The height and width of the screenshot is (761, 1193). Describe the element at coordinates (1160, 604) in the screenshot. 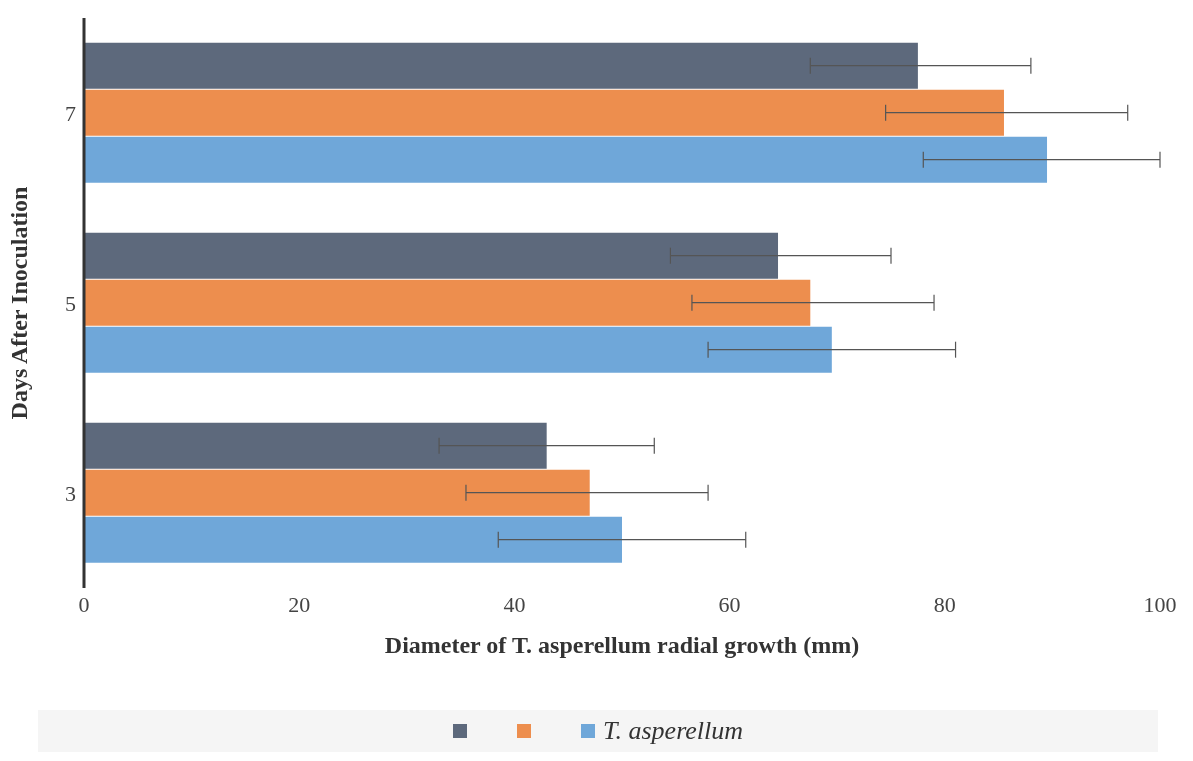

I see `x-tick-label: 100` at that location.